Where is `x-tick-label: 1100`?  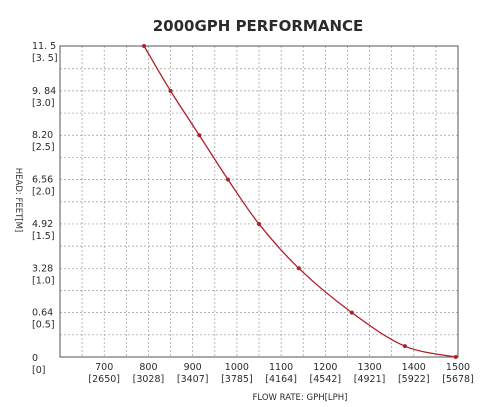
x-tick-label: 1100 is located at coordinates (281, 367).